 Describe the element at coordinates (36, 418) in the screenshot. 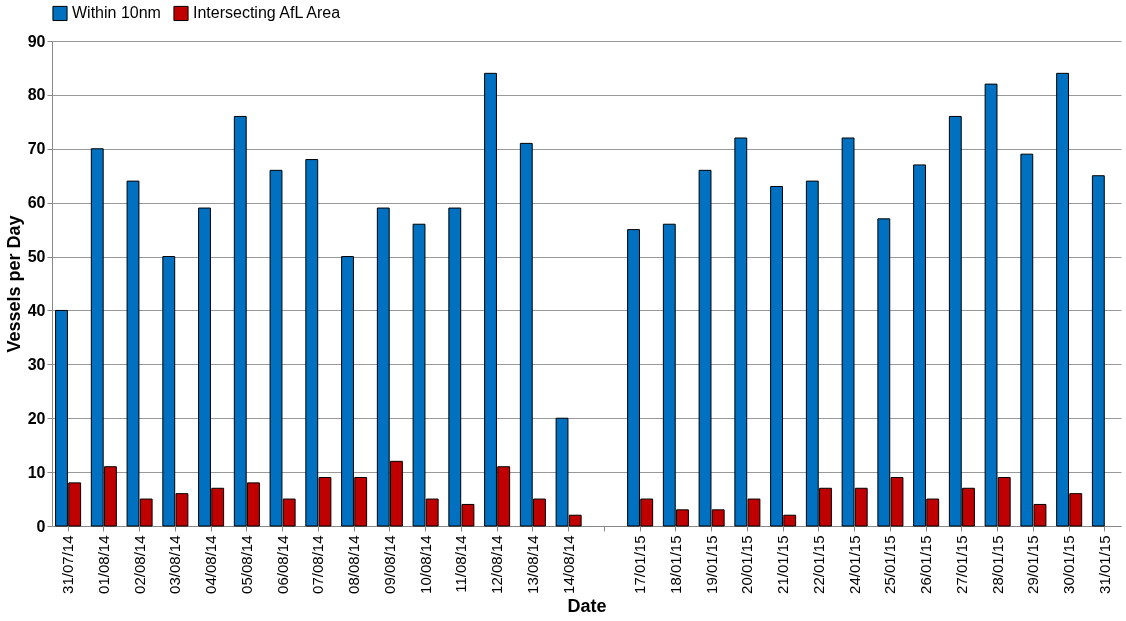

I see `y-tick-label: 20` at that location.